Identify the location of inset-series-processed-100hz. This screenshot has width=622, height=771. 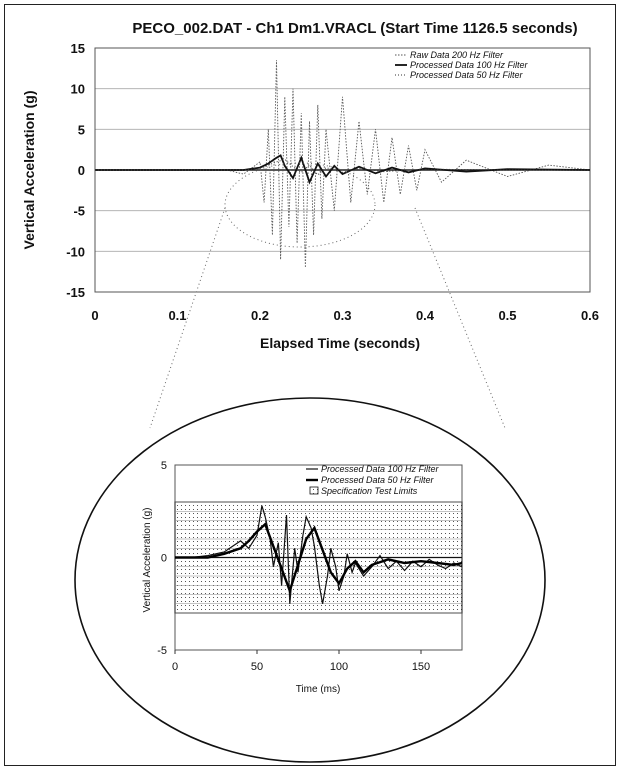
(318, 554).